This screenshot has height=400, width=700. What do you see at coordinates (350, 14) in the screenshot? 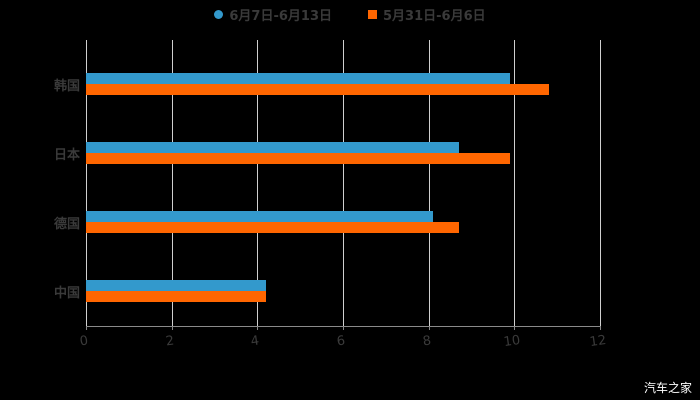
I see `chart-legend: 6月7日-6月13日 5月31日-6月6日` at bounding box center [350, 14].